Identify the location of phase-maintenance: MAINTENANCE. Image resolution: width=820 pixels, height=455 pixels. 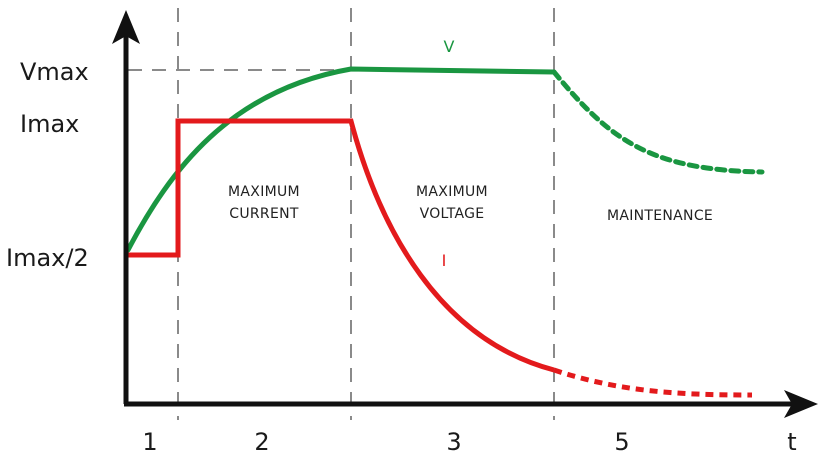
(660, 216).